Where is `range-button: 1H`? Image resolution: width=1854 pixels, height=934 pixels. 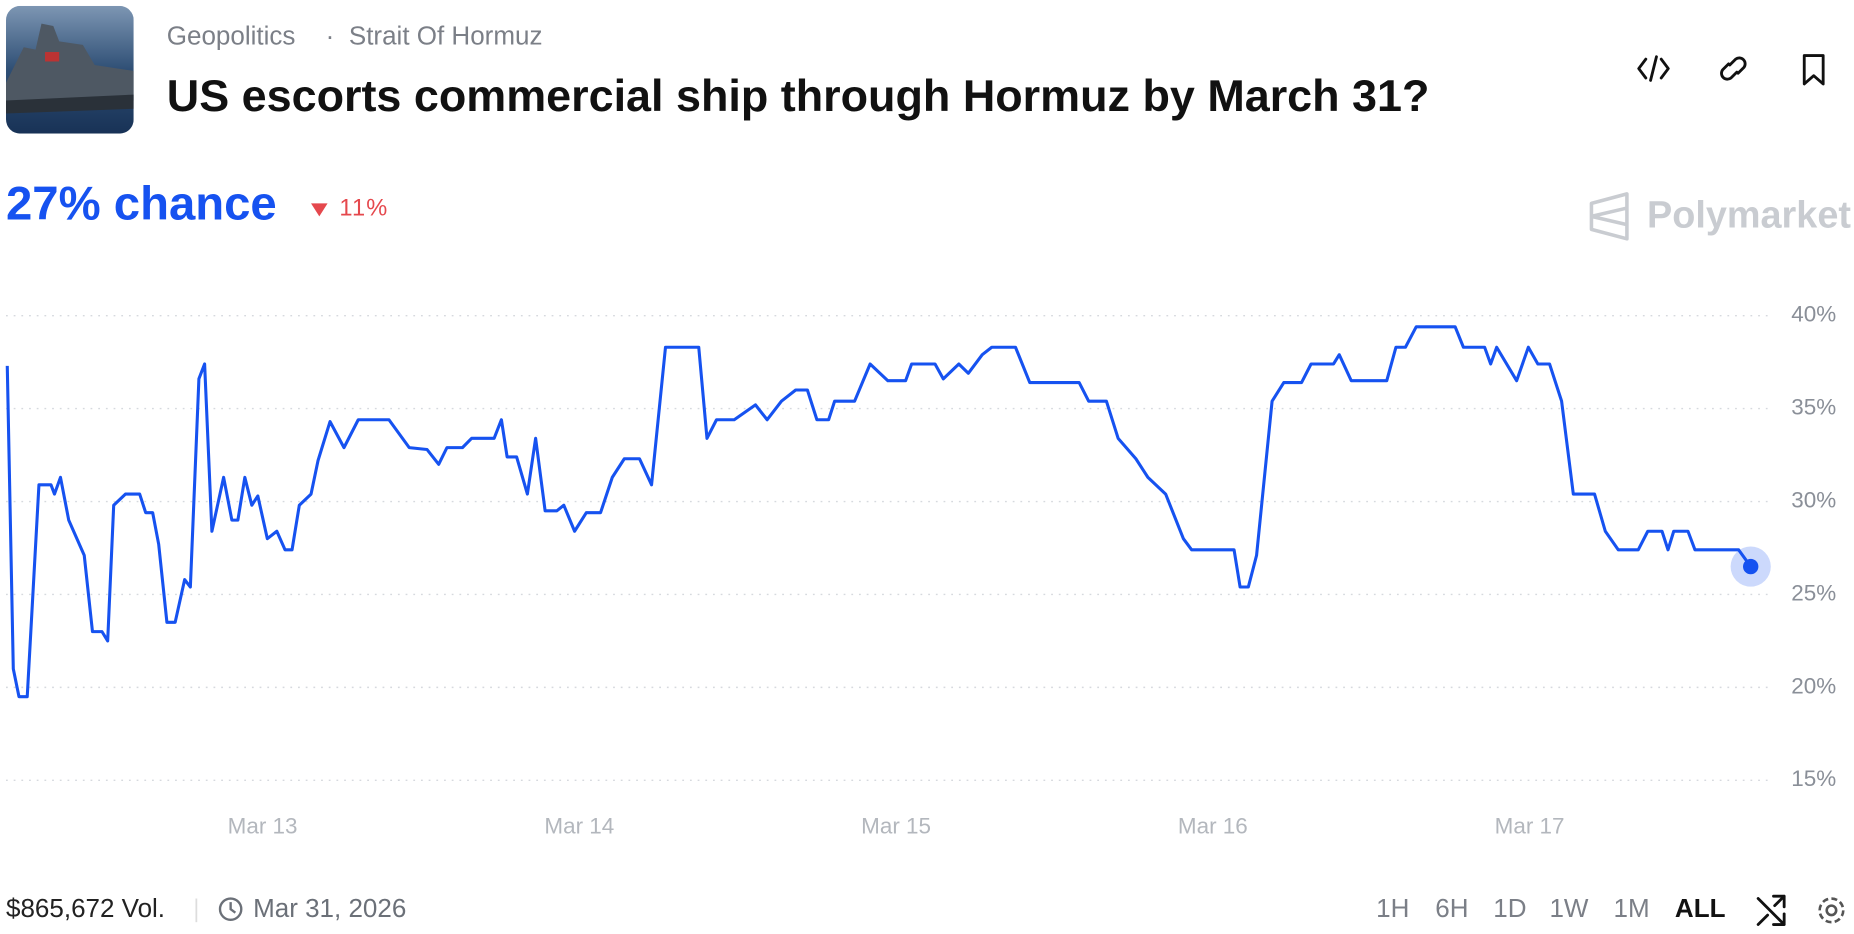
range-button: 1H is located at coordinates (1392, 908).